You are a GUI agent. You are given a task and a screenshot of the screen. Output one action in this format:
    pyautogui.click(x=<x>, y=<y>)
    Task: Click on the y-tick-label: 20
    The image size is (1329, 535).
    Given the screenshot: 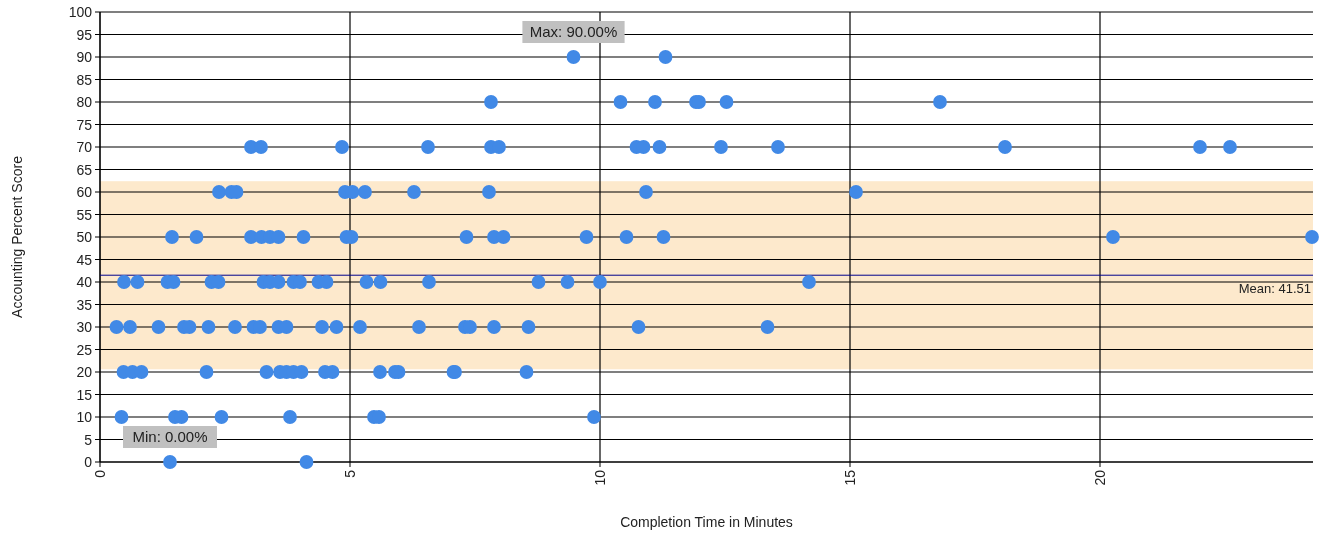 What is the action you would take?
    pyautogui.click(x=84, y=372)
    